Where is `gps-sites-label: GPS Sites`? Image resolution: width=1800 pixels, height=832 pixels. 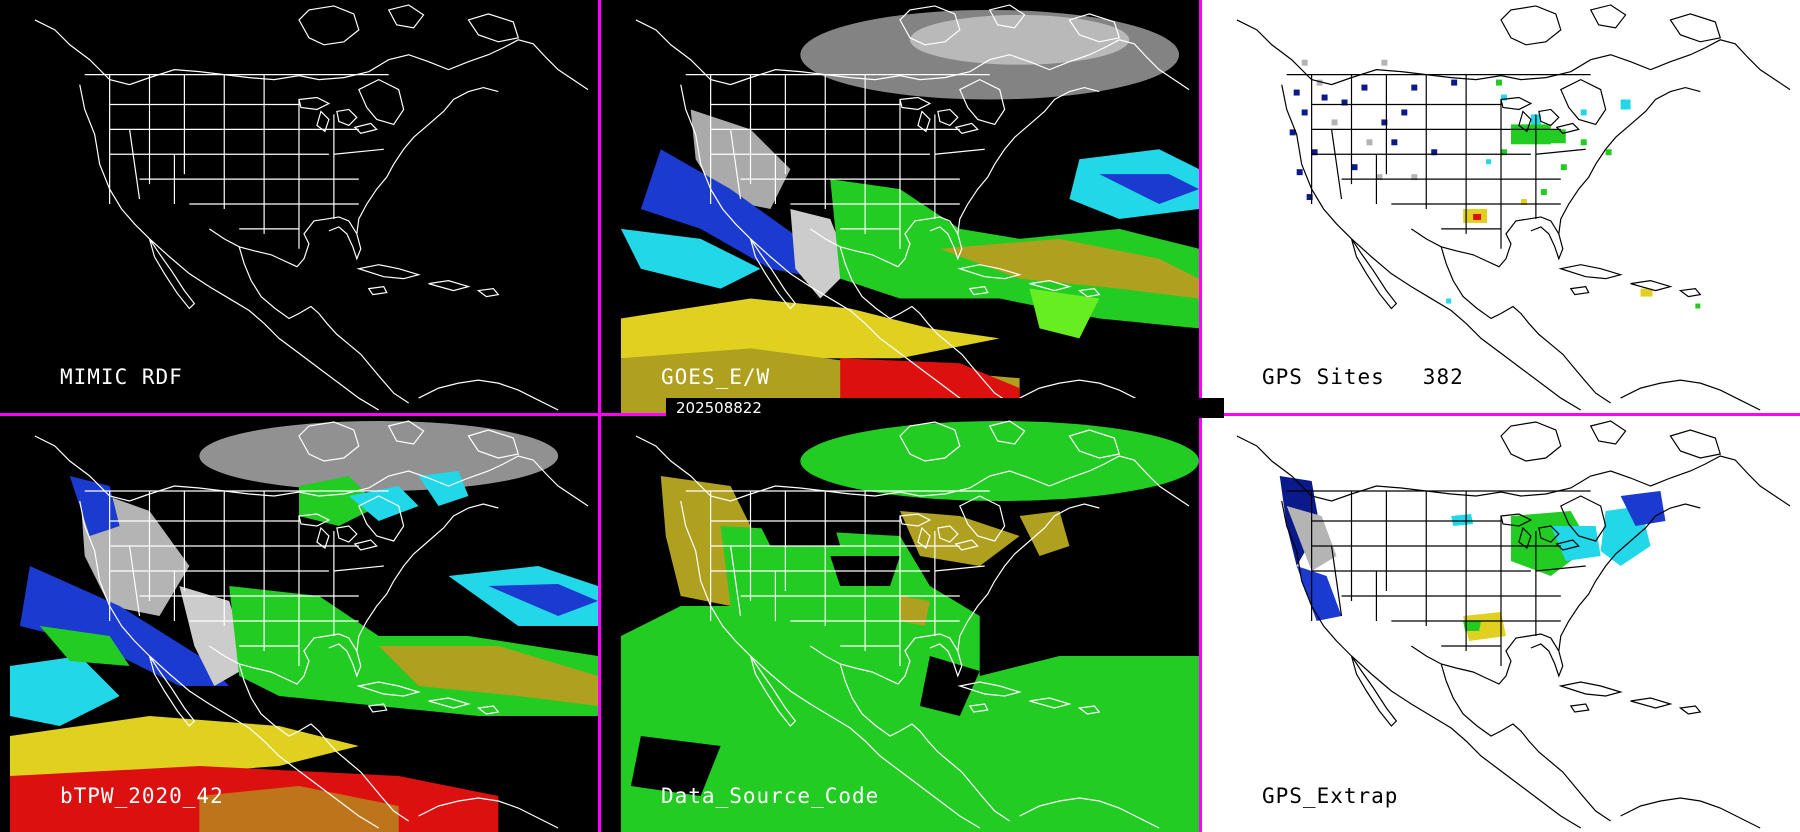 gps-sites-label: GPS Sites is located at coordinates (1323, 377).